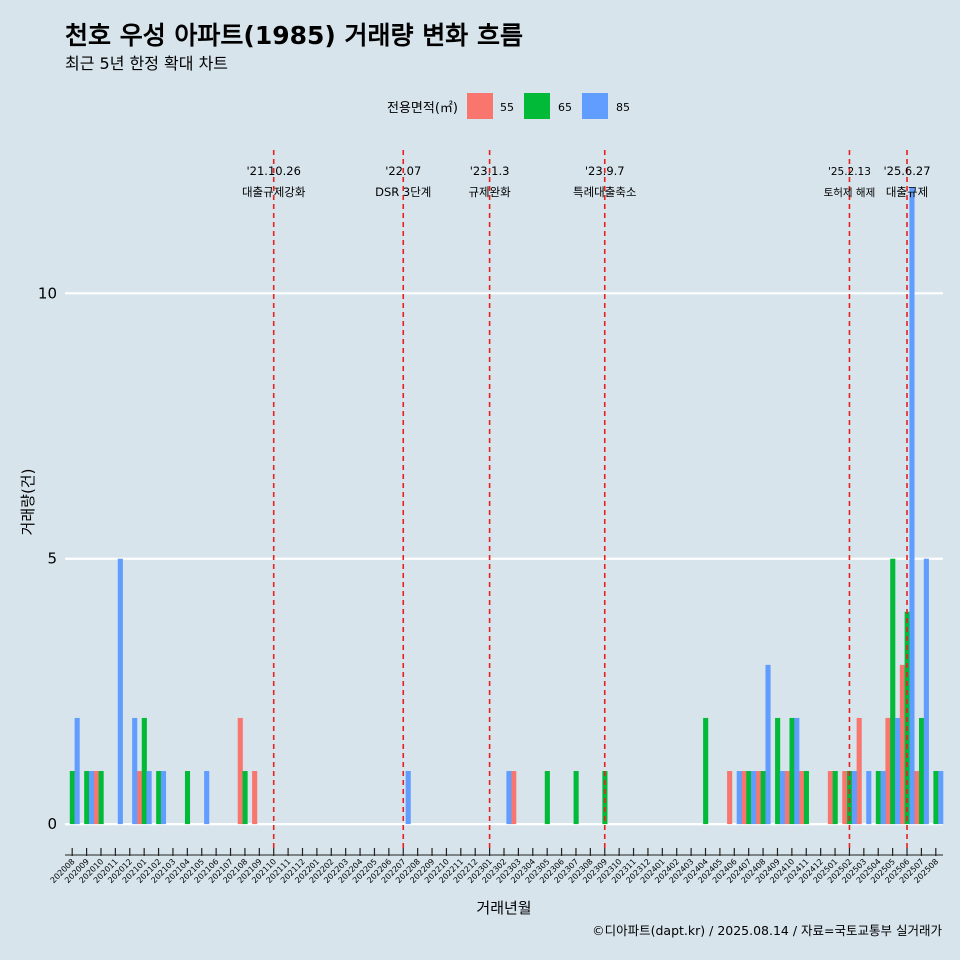  I want to click on event-date-label: '23.1.3, so click(490, 171).